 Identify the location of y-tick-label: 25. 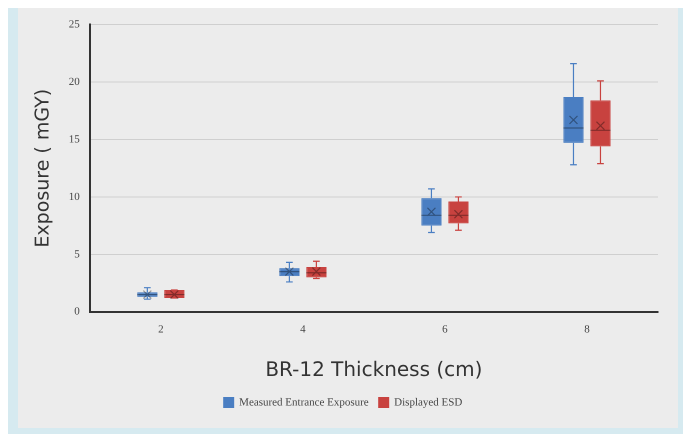
(74, 24).